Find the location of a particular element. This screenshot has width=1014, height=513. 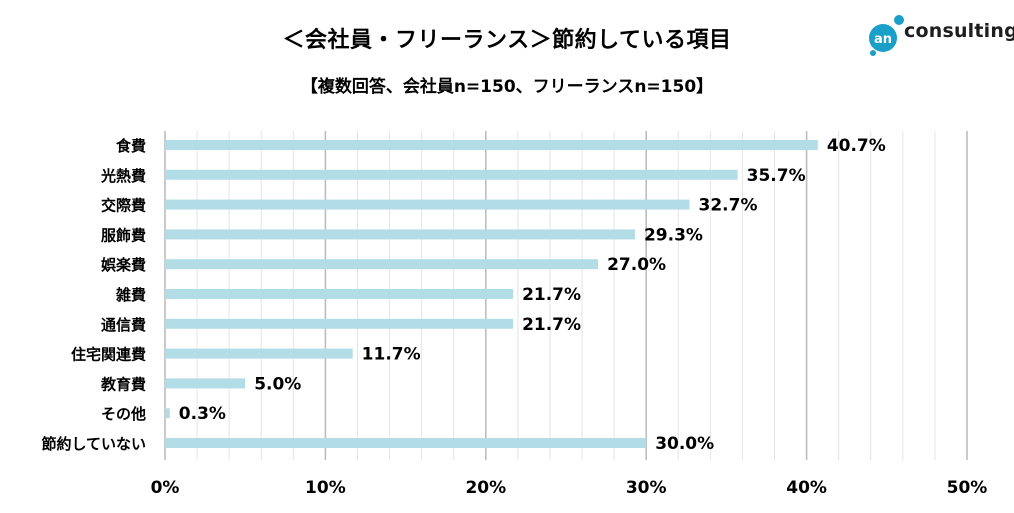

brand-logo: an consulting is located at coordinates (940, 36).